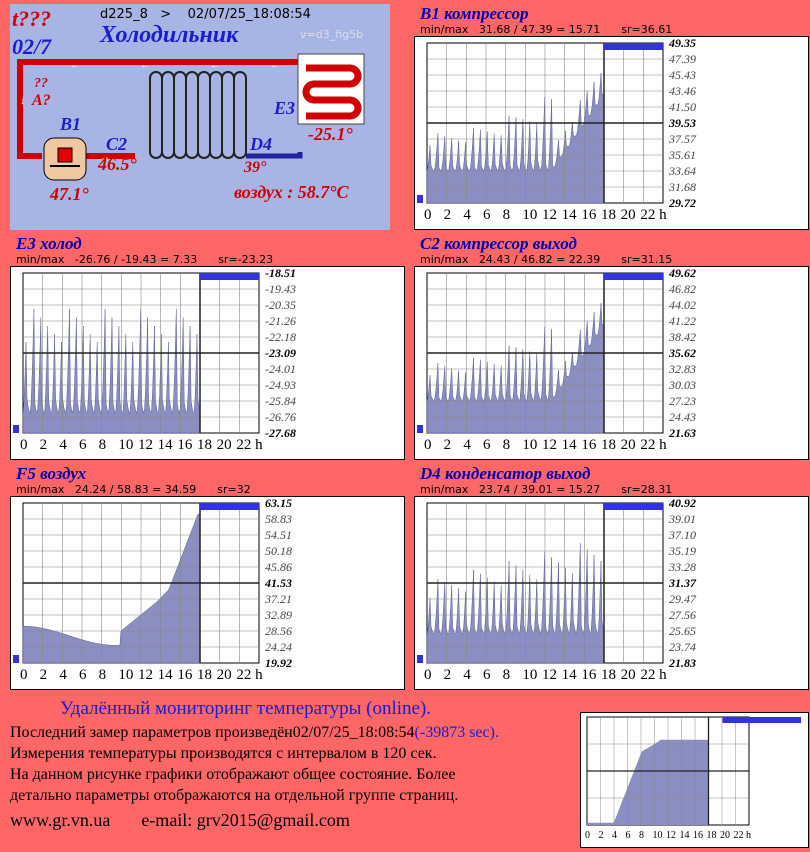  I want to click on y-tick-label: 35.61, so click(682, 155).